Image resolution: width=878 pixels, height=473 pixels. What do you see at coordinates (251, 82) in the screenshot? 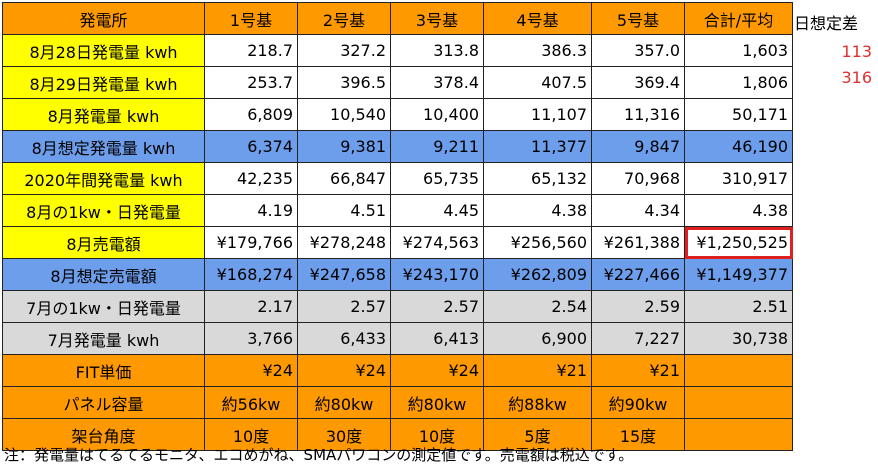
I see `cell-unit-1: 253.7` at bounding box center [251, 82].